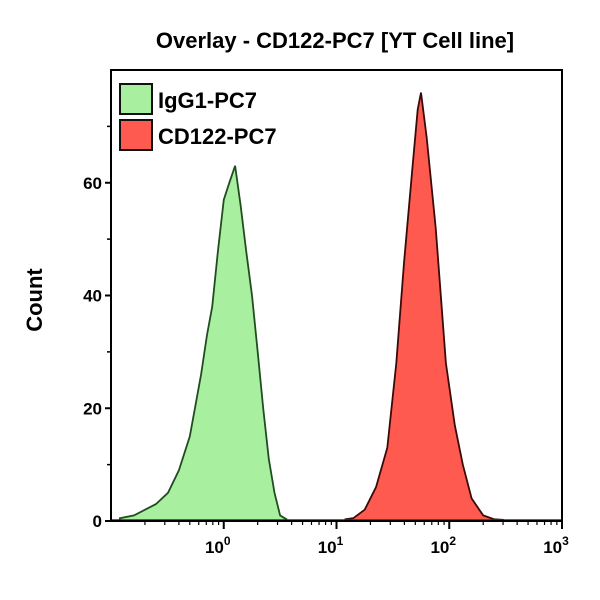 This screenshot has height=600, width=600. I want to click on x-tick-label: 10⁰, so click(218, 545).